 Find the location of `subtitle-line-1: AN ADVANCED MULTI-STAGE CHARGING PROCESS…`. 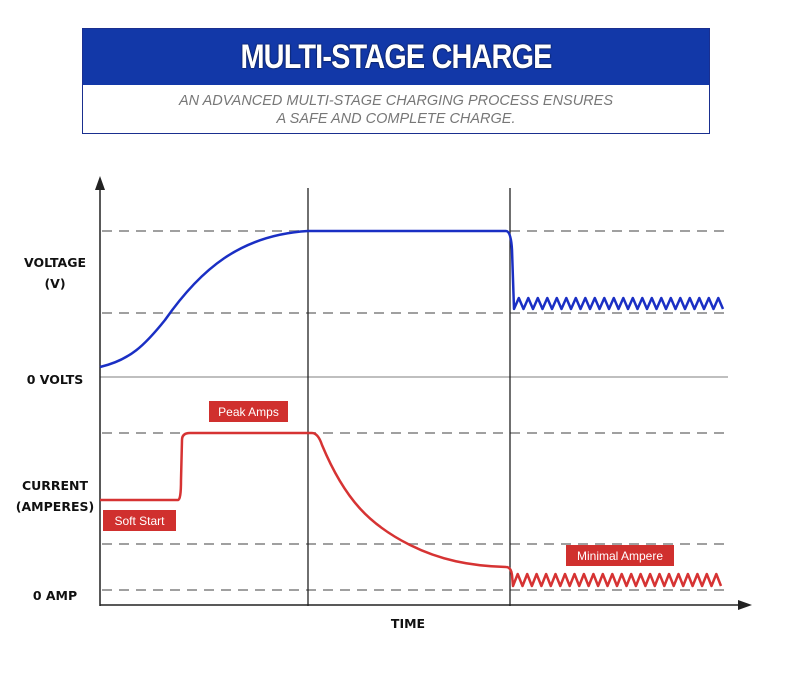

subtitle-line-1: AN ADVANCED MULTI-STAGE CHARGING PROCESS… is located at coordinates (396, 101).